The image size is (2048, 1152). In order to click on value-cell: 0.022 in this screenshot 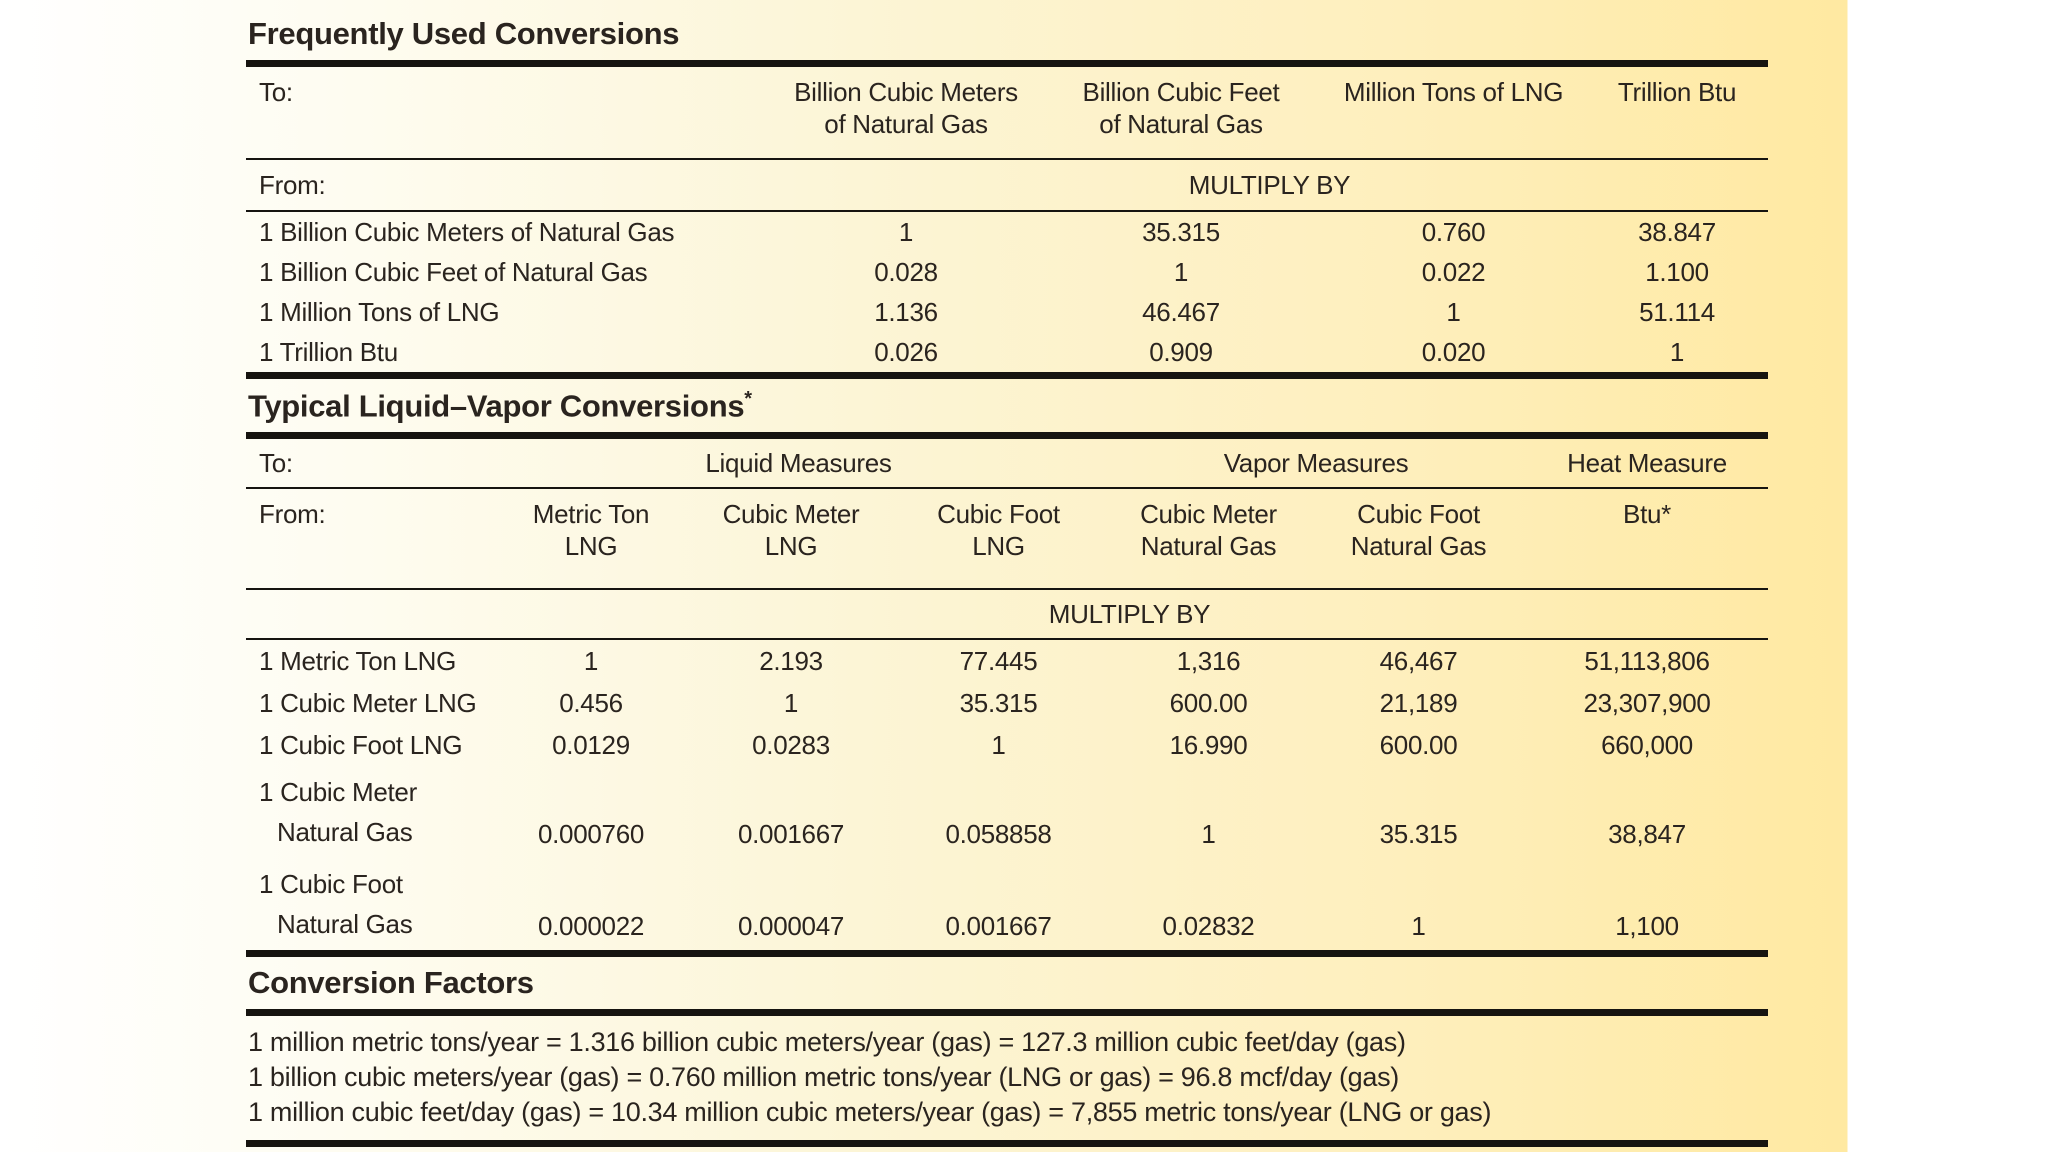, I will do `click(1453, 271)`.